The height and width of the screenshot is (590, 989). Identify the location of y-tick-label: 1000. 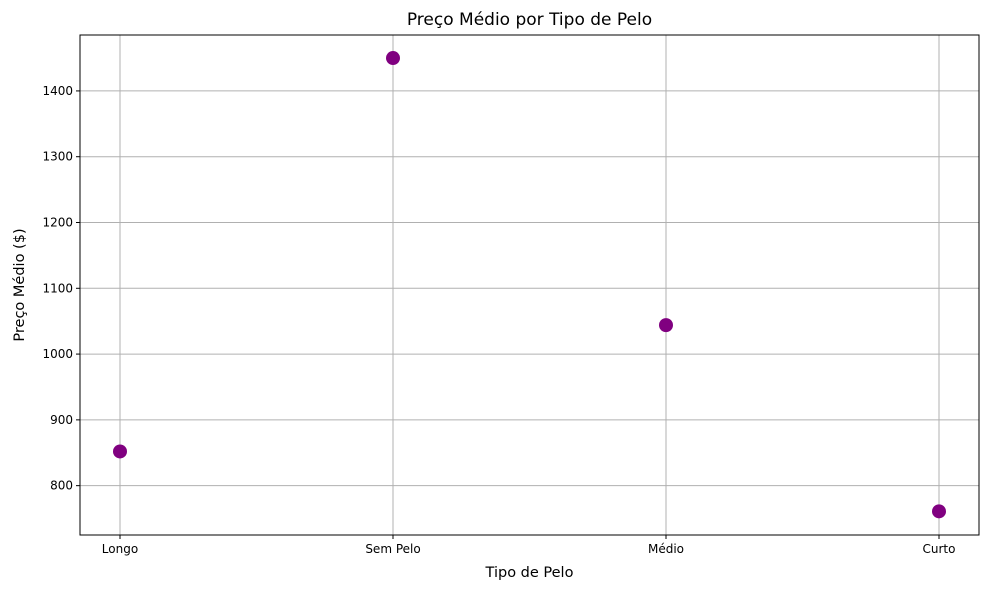
(57, 354).